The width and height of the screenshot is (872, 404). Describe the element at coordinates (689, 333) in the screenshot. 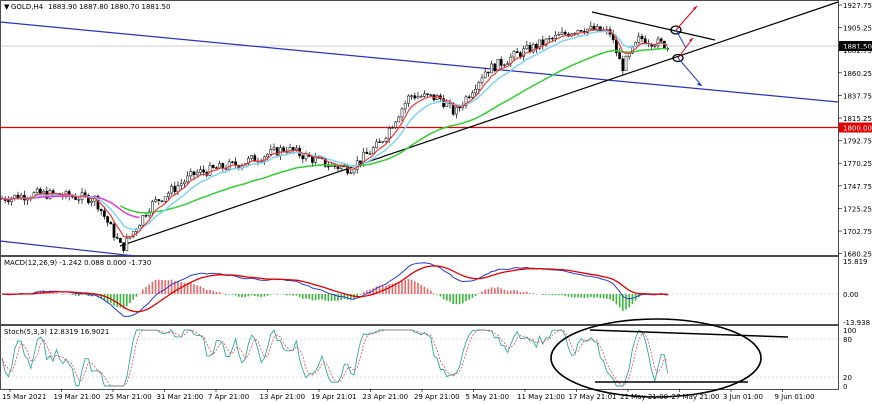

I see `stoch-upper-line` at that location.